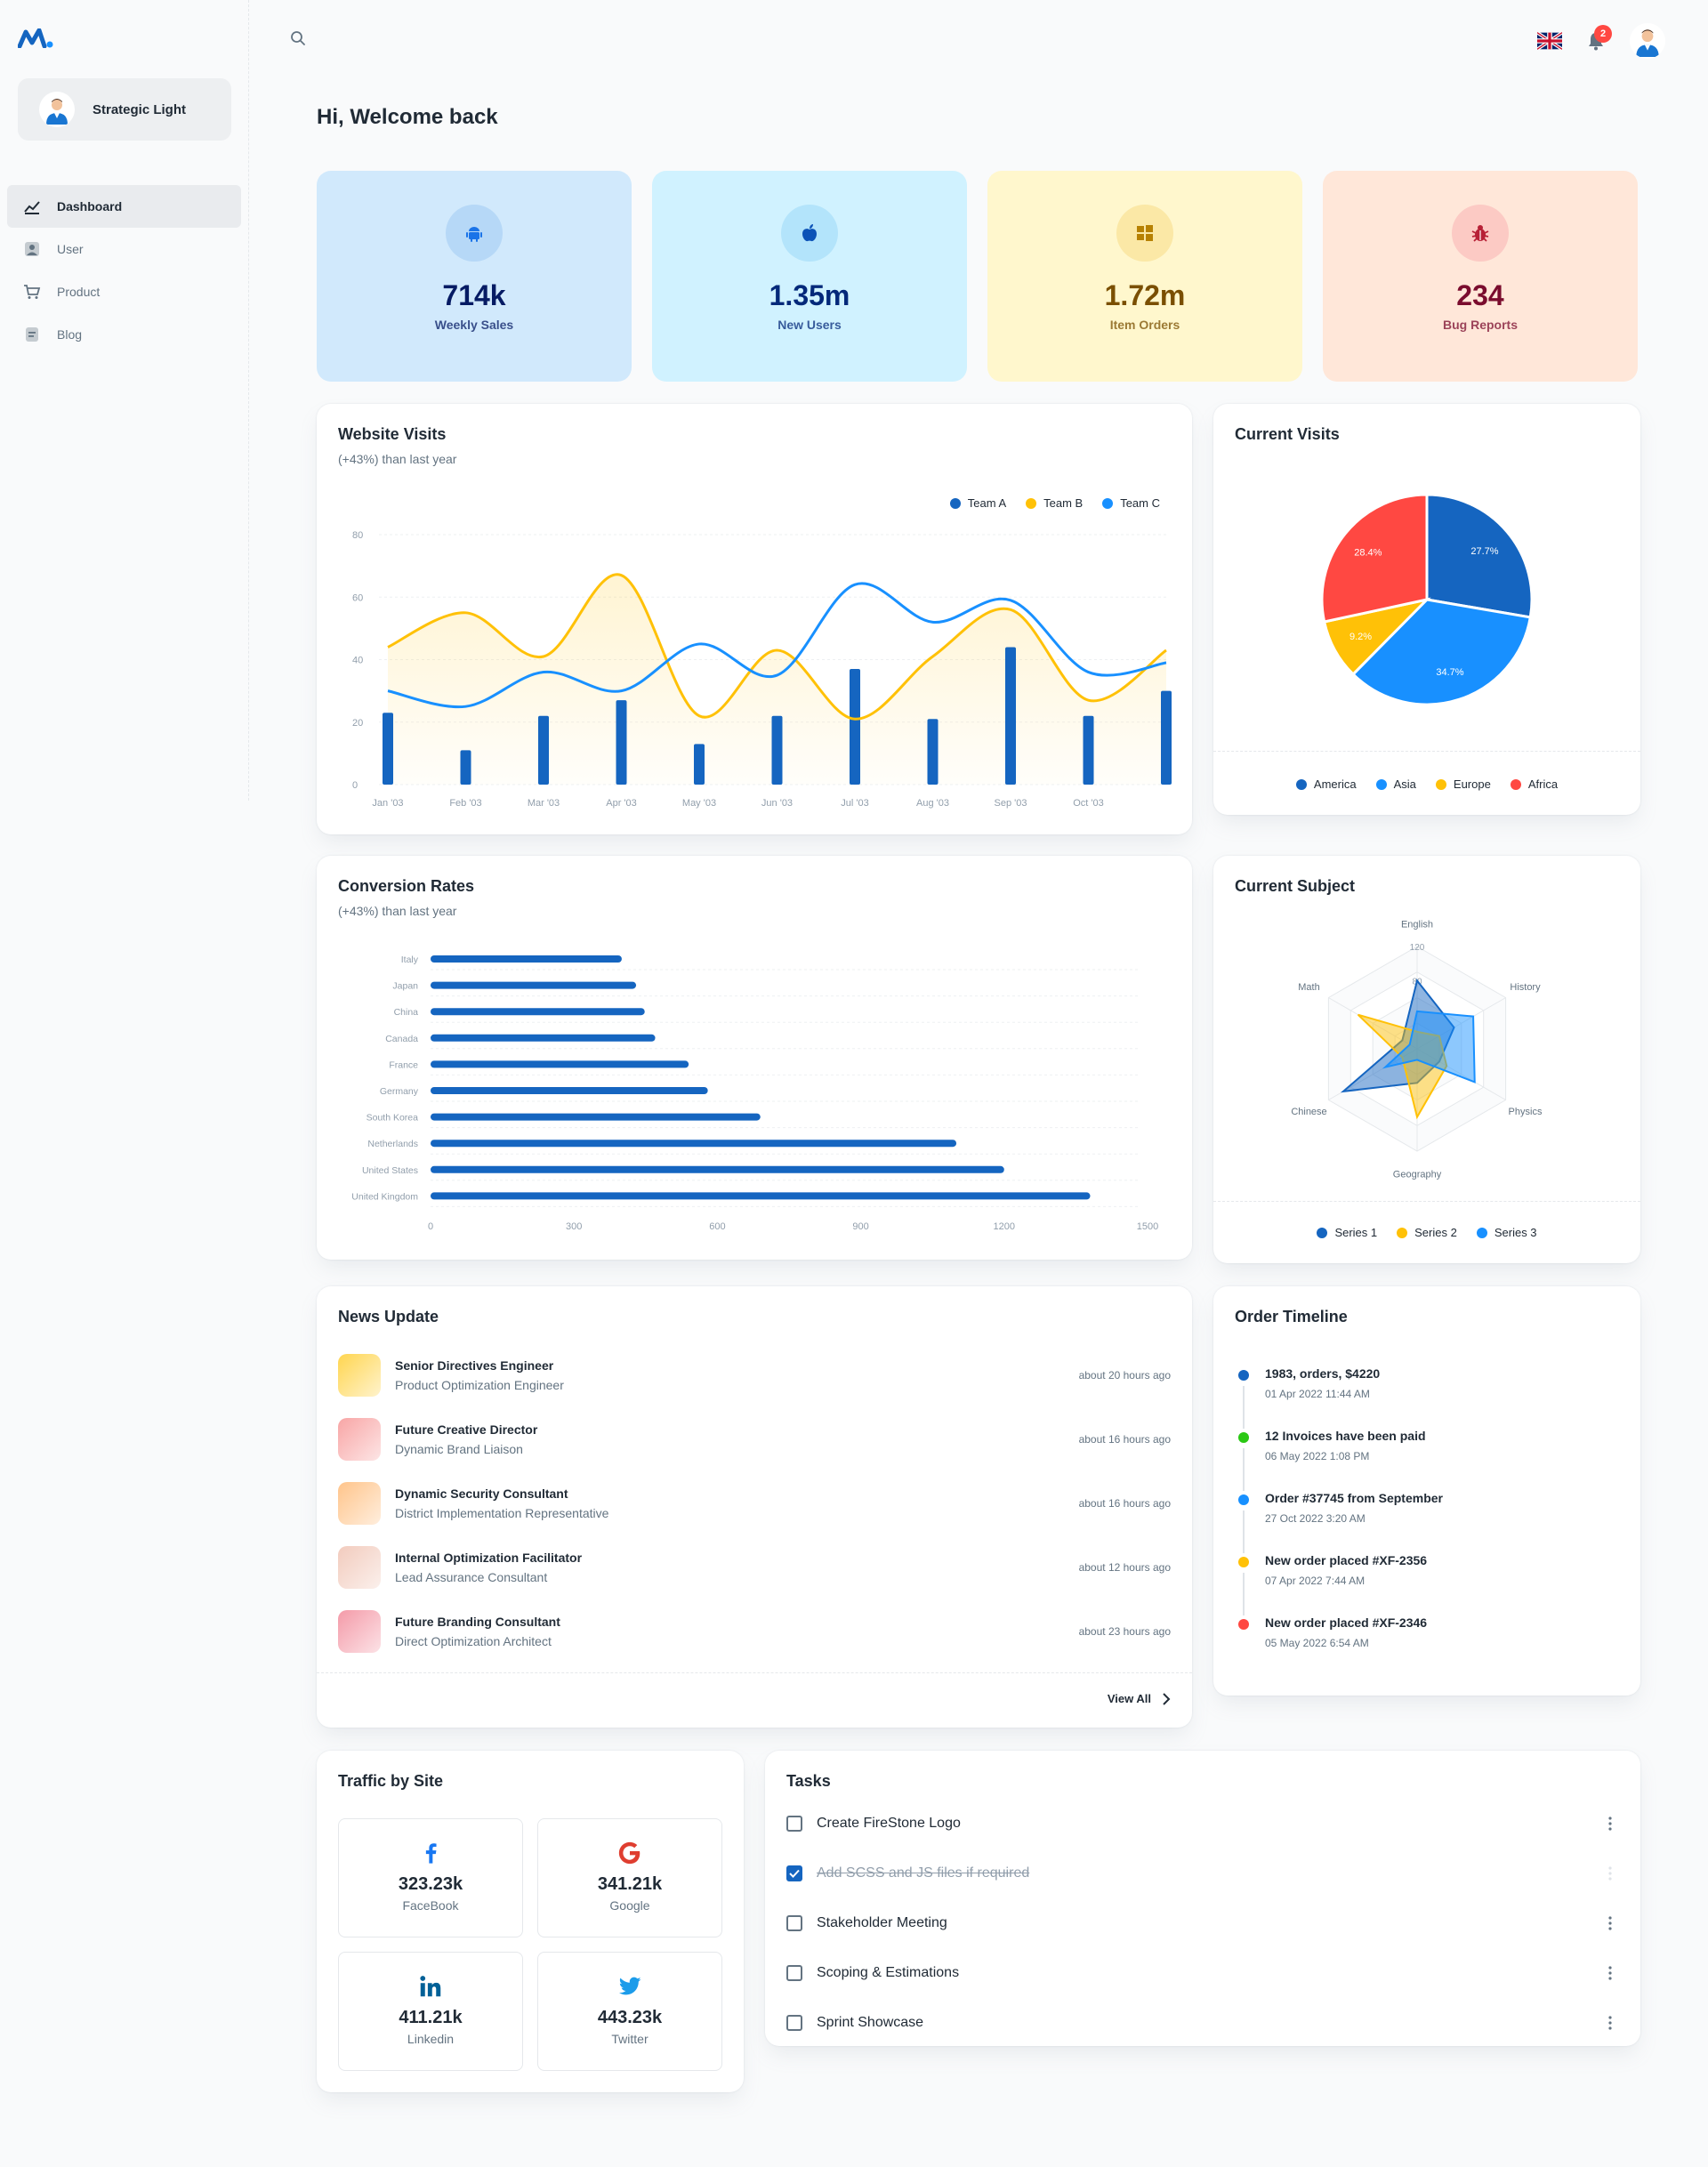  What do you see at coordinates (1326, 784) in the screenshot?
I see `legend-item: America` at bounding box center [1326, 784].